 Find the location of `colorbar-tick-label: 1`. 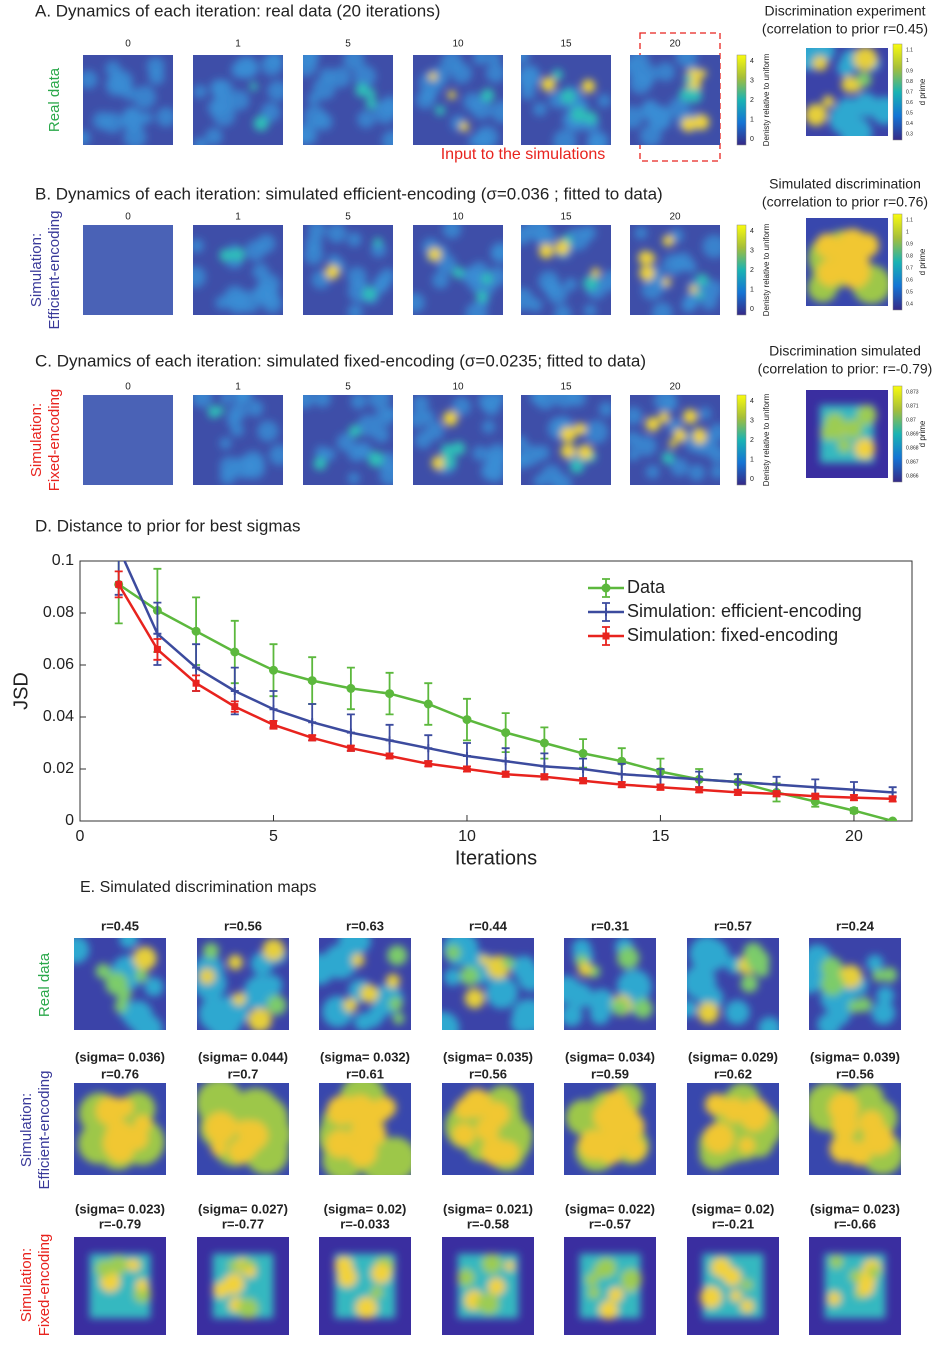

colorbar-tick-label: 1 is located at coordinates (907, 61).